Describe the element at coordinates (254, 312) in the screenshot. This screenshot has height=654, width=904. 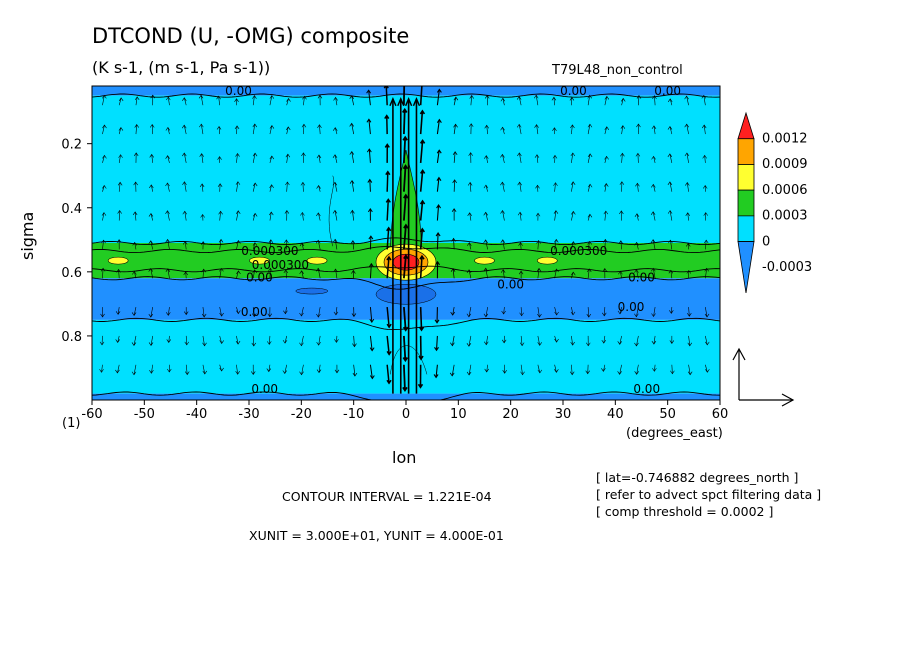
I see `contour-label-5: 0.00` at that location.